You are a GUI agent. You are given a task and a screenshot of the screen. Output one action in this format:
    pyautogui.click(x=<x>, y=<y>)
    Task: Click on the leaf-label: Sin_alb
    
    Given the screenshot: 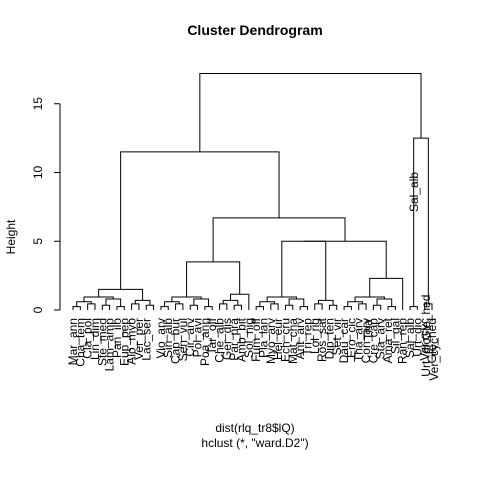 What is the action you would take?
    pyautogui.click(x=168, y=338)
    